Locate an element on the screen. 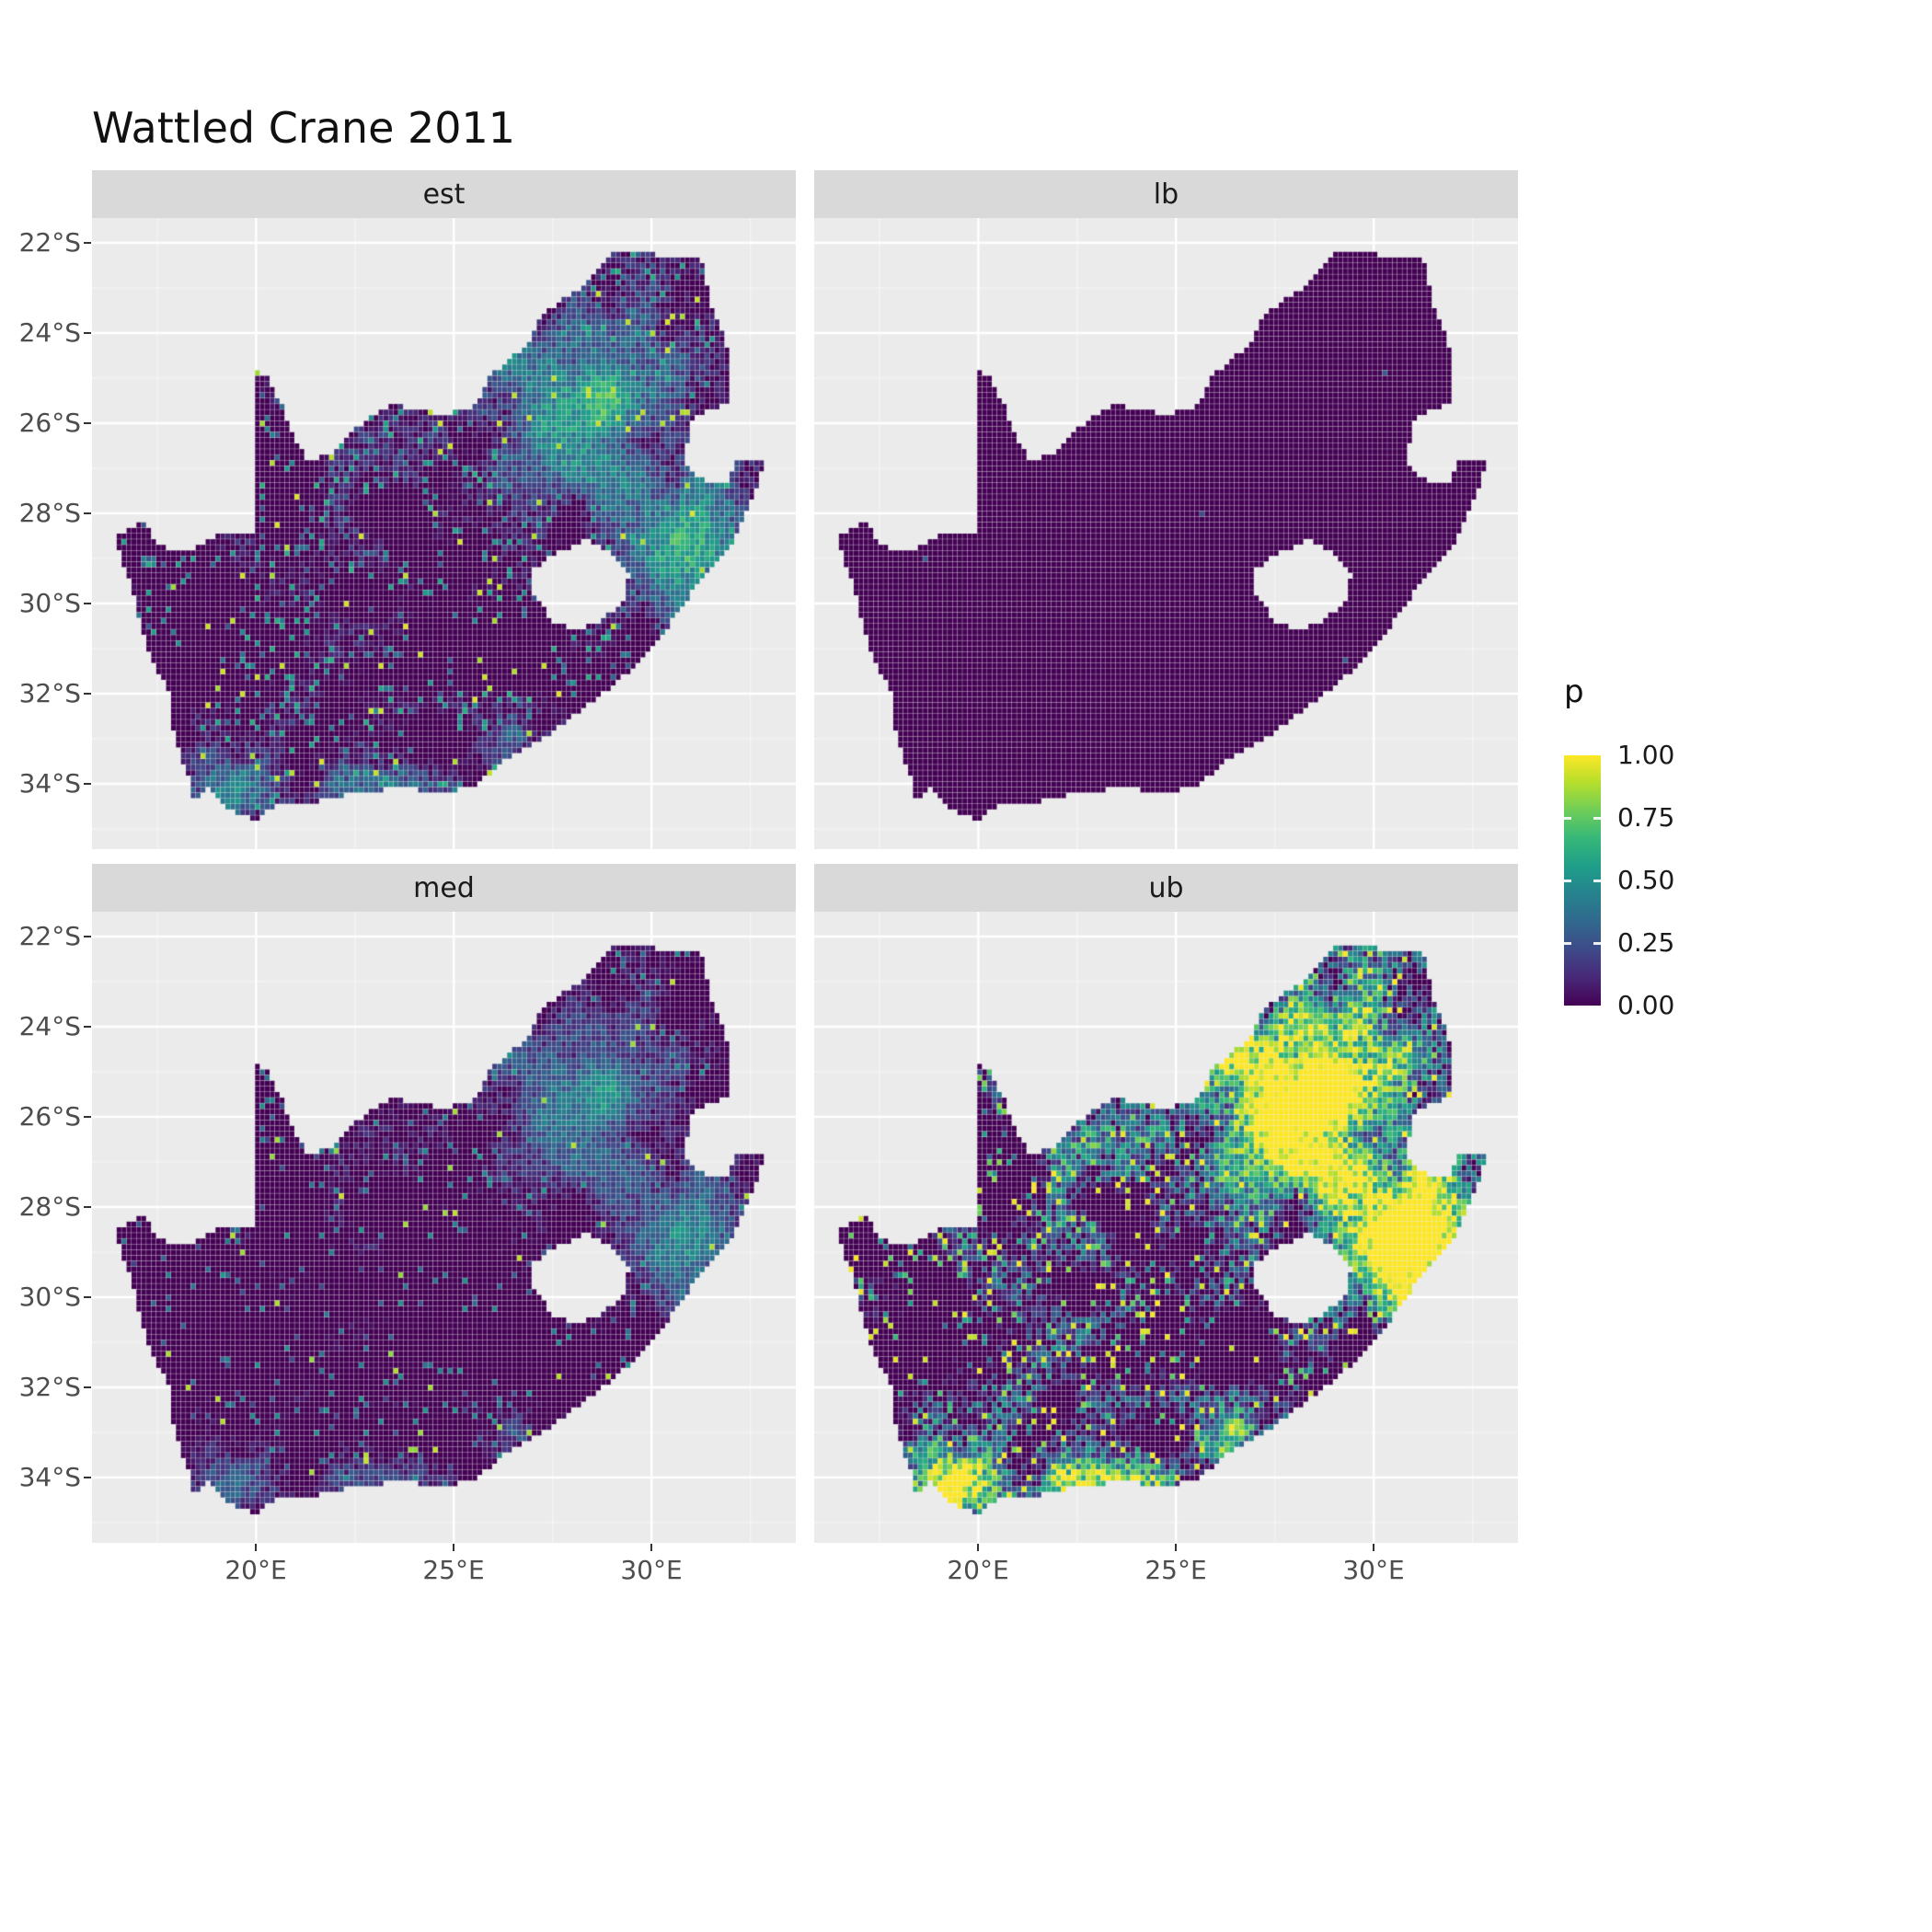  facet-strip-label: lb is located at coordinates (1166, 194).